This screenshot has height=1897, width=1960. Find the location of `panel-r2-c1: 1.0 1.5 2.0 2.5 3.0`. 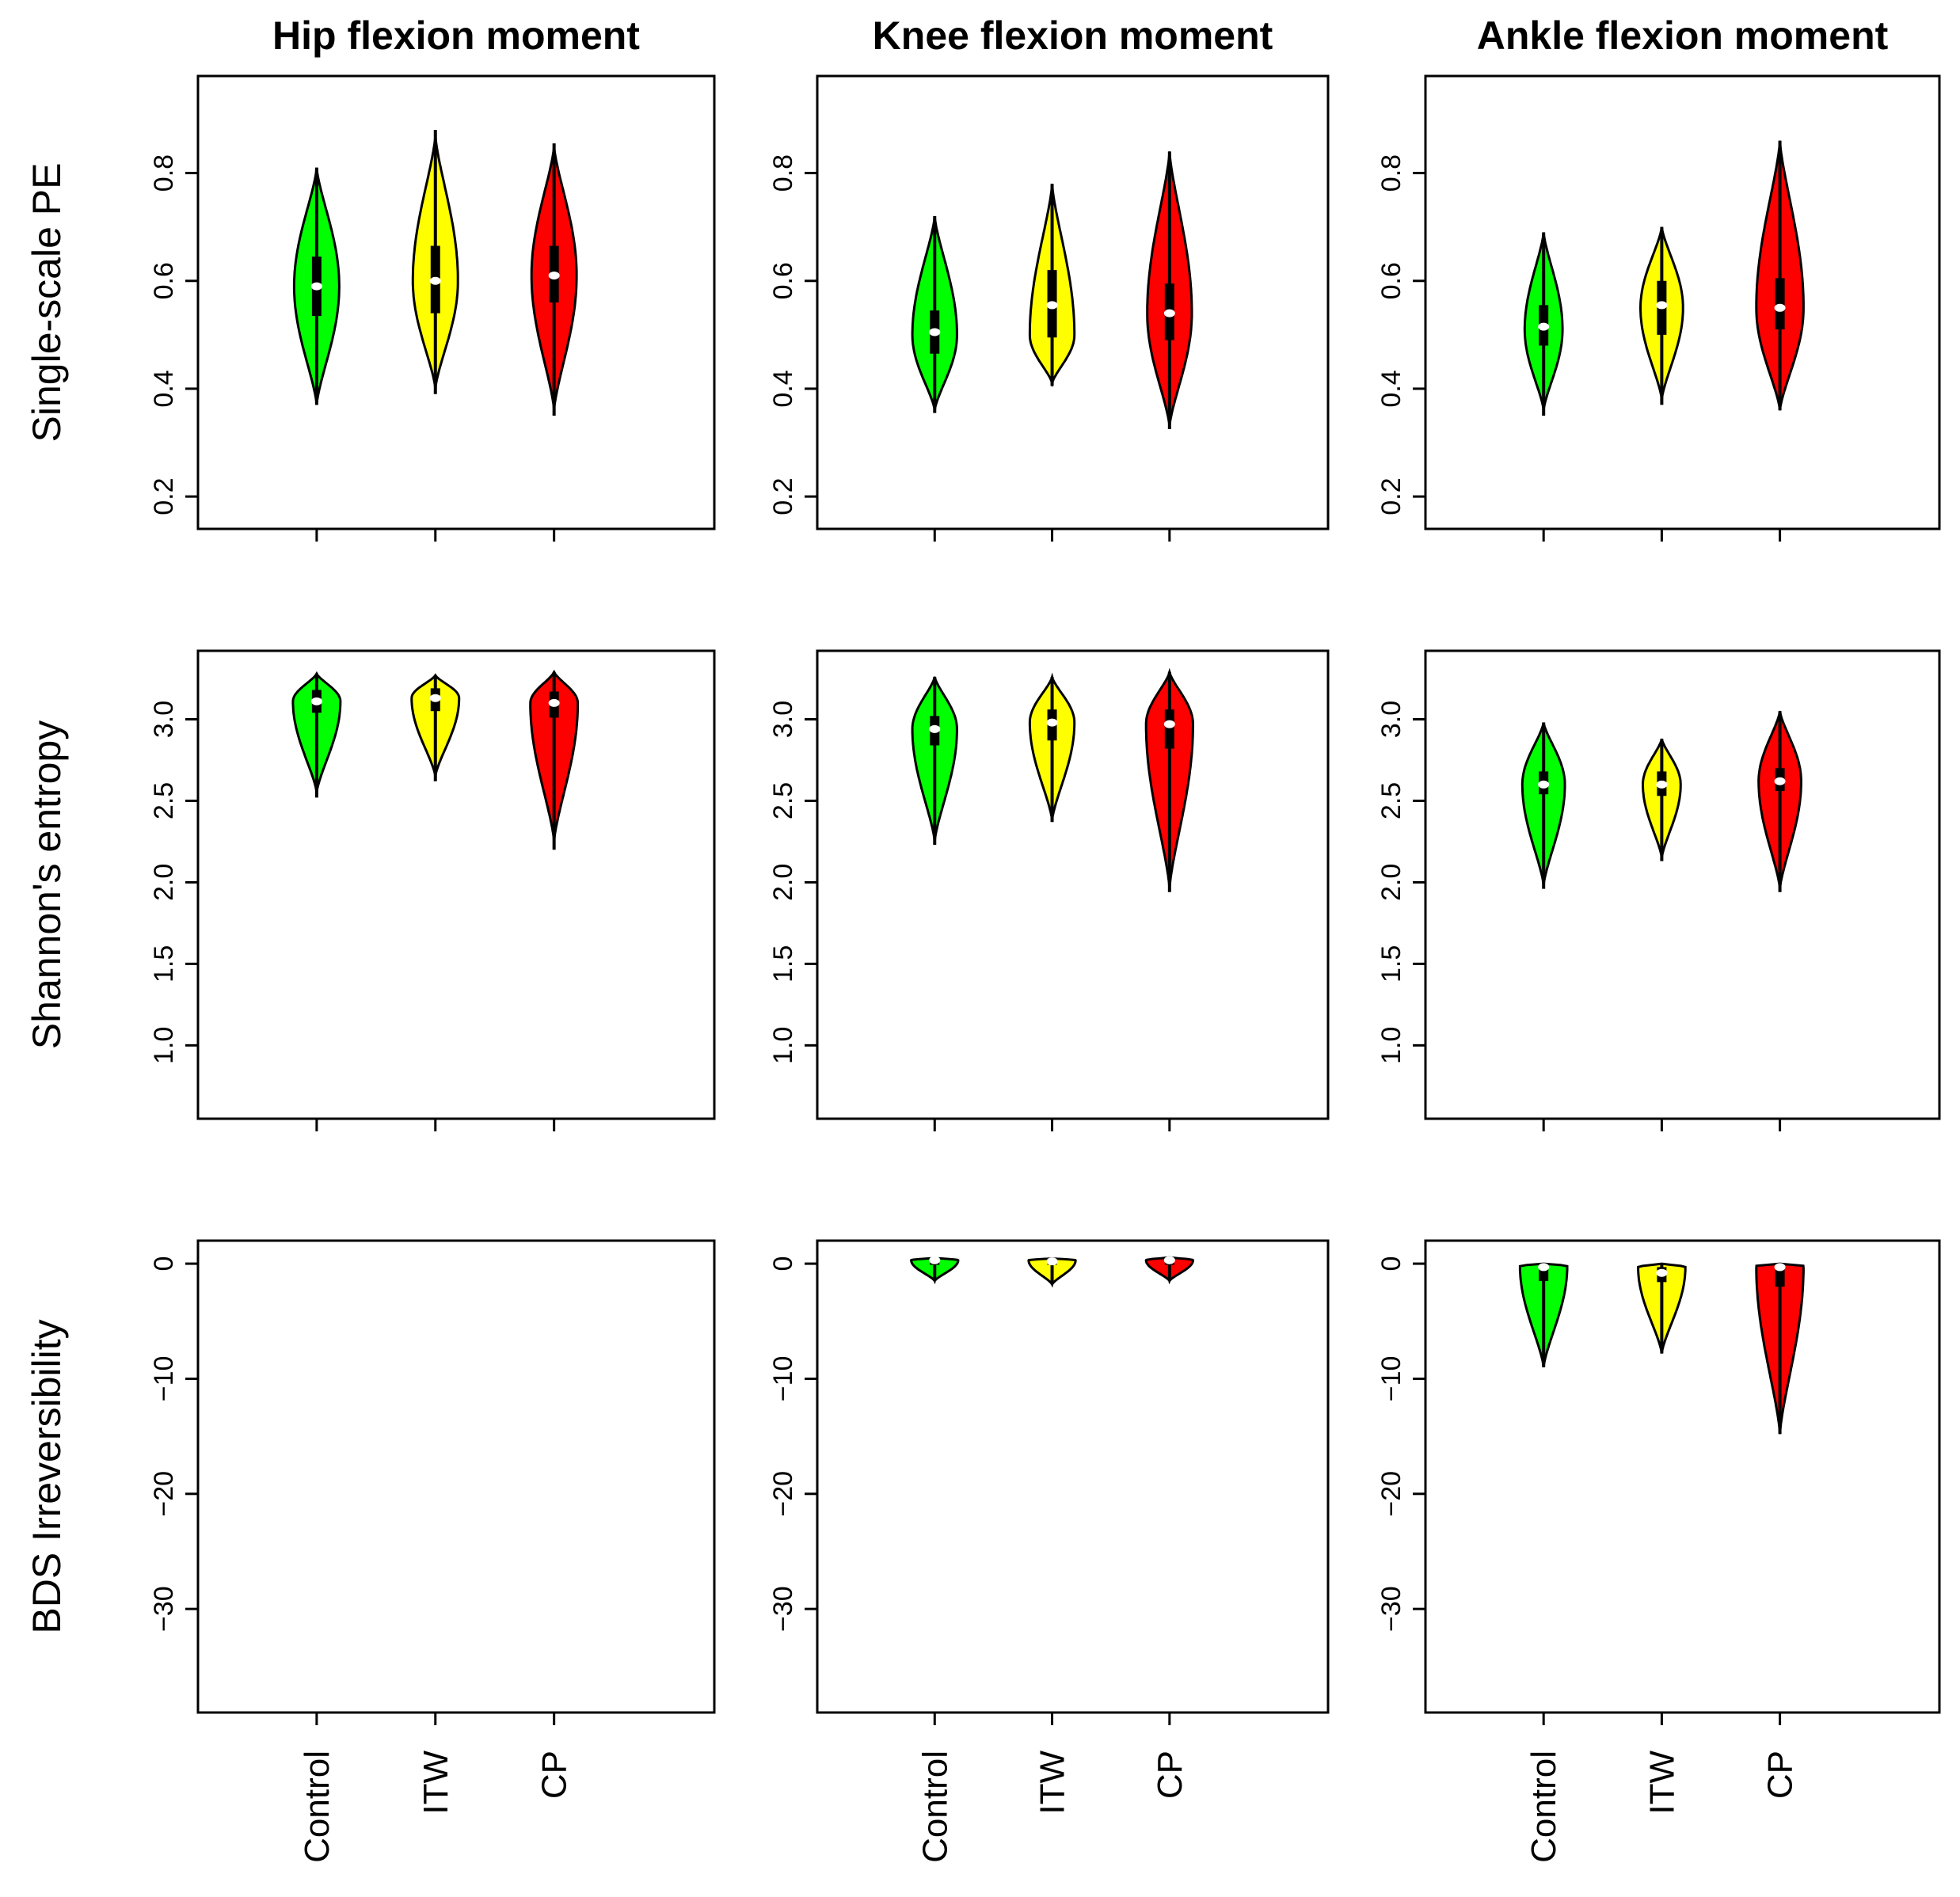

panel-r2-c1: 1.0 1.5 2.0 2.5 3.0 is located at coordinates (432, 890).